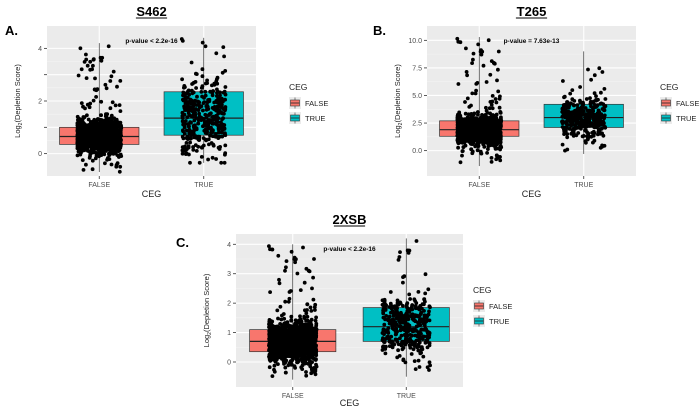  What do you see at coordinates (203, 101) in the screenshot?
I see `jitter-points-true` at bounding box center [203, 101].